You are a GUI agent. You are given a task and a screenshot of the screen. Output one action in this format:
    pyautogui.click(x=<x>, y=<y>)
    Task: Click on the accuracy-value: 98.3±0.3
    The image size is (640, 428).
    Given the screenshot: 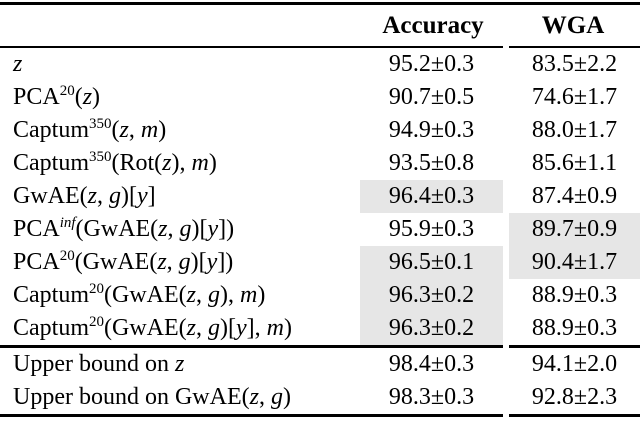 What is the action you would take?
    pyautogui.click(x=431, y=397)
    